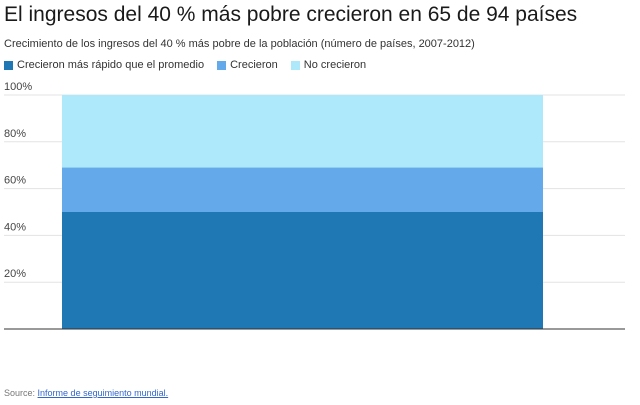 The width and height of the screenshot is (640, 405). Describe the element at coordinates (15, 227) in the screenshot. I see `y-tick-label-40: 40%` at that location.